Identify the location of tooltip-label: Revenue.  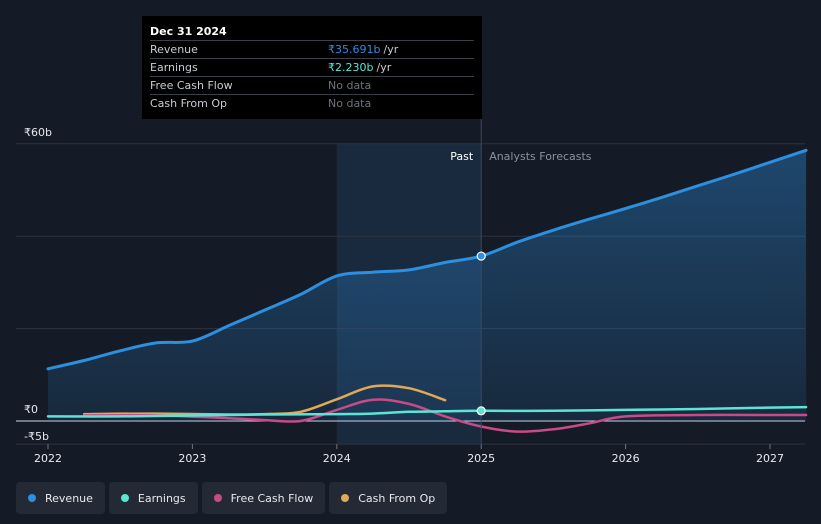
(174, 49).